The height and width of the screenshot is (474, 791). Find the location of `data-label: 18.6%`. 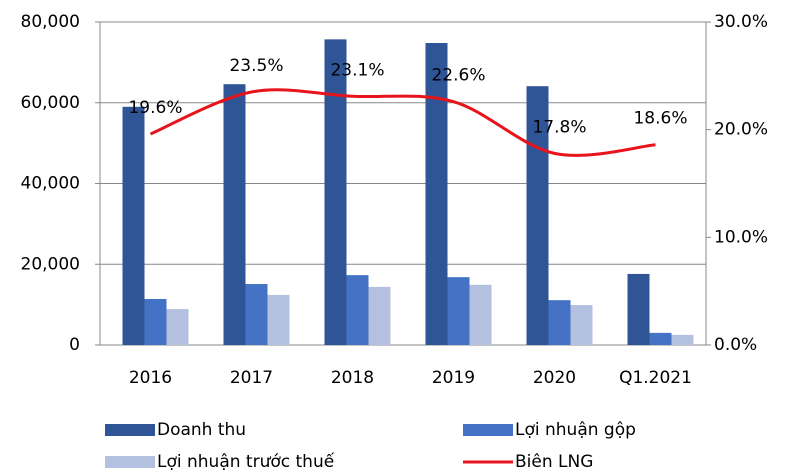

data-label: 18.6% is located at coordinates (660, 119).